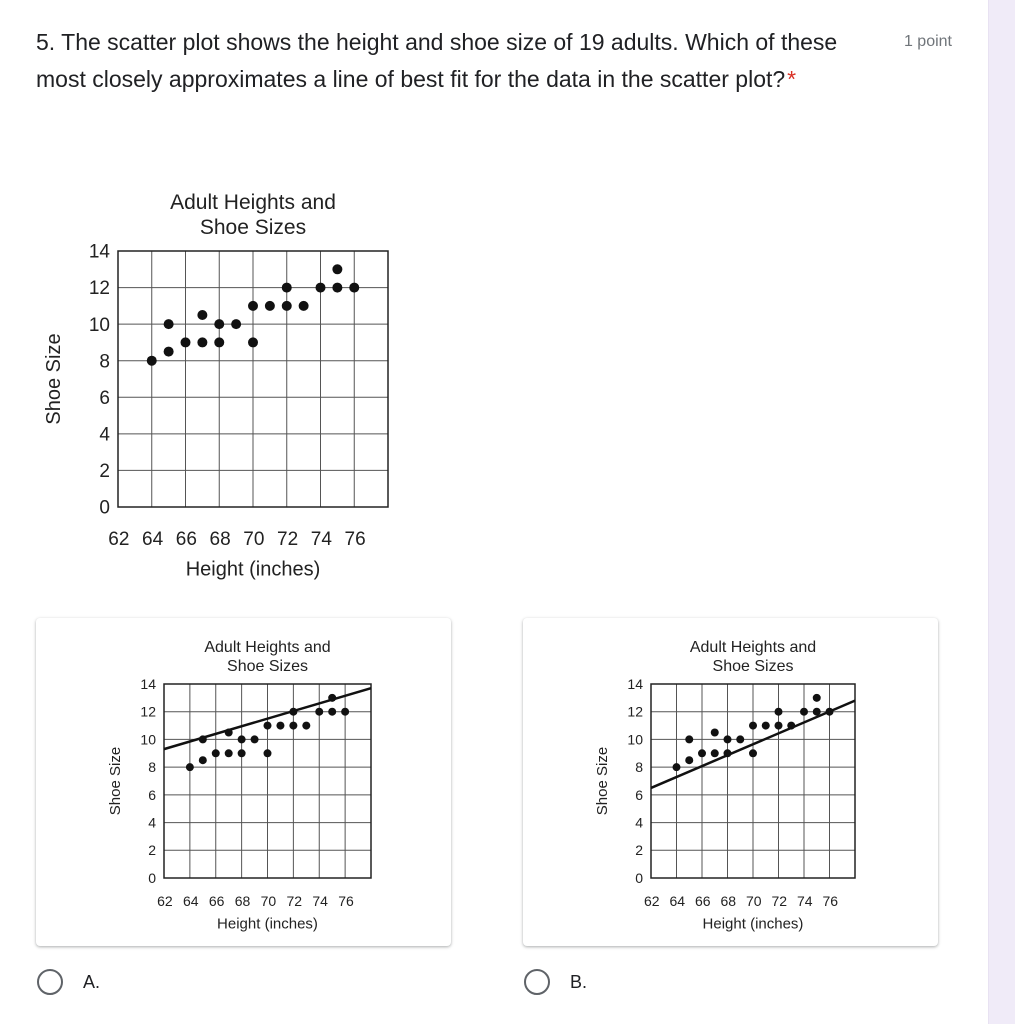  Describe the element at coordinates (104, 361) in the screenshot. I see `main-chart-y-tick-label: 8` at that location.